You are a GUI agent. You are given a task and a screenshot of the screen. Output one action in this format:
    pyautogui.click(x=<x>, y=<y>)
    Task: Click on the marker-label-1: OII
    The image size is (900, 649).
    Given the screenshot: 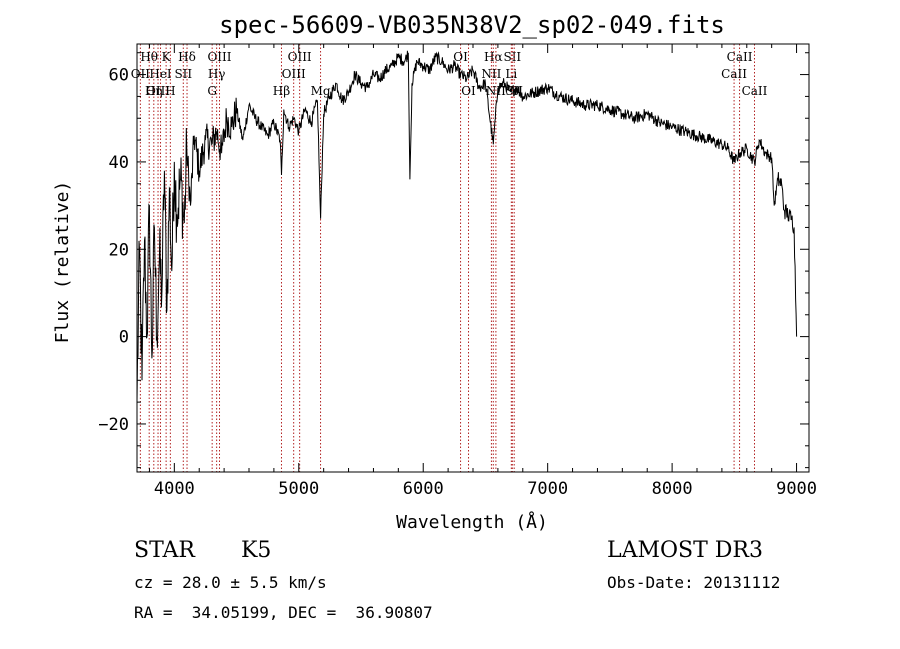 What is the action you would take?
    pyautogui.click(x=141, y=74)
    